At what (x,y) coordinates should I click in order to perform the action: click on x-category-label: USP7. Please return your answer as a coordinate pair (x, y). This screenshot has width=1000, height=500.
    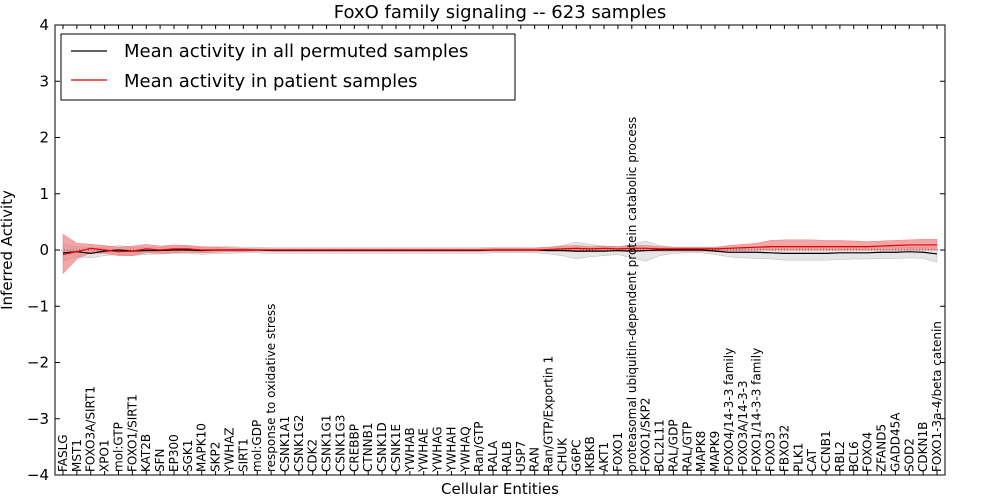
    Looking at the image, I should click on (521, 456).